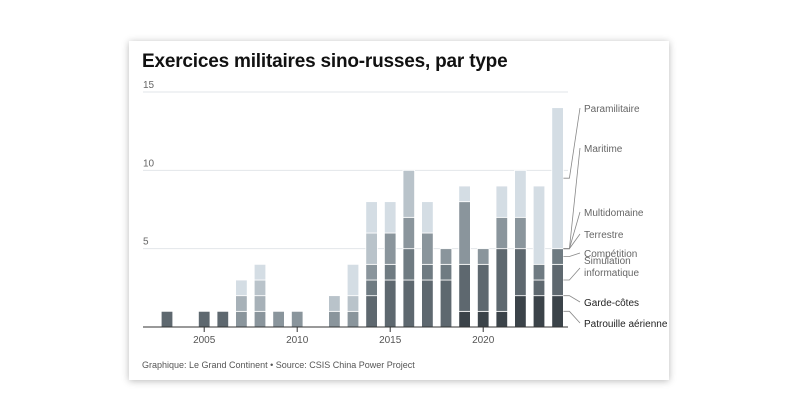 This screenshot has width=800, height=419. I want to click on x-tick-label: 2010, so click(297, 340).